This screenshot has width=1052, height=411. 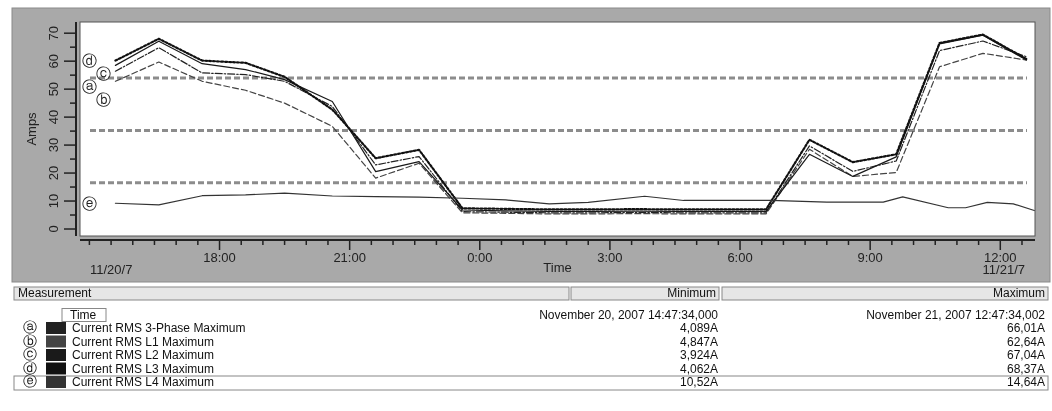 I want to click on legend-label: Current RMS L4 Maximum, so click(x=143, y=382).